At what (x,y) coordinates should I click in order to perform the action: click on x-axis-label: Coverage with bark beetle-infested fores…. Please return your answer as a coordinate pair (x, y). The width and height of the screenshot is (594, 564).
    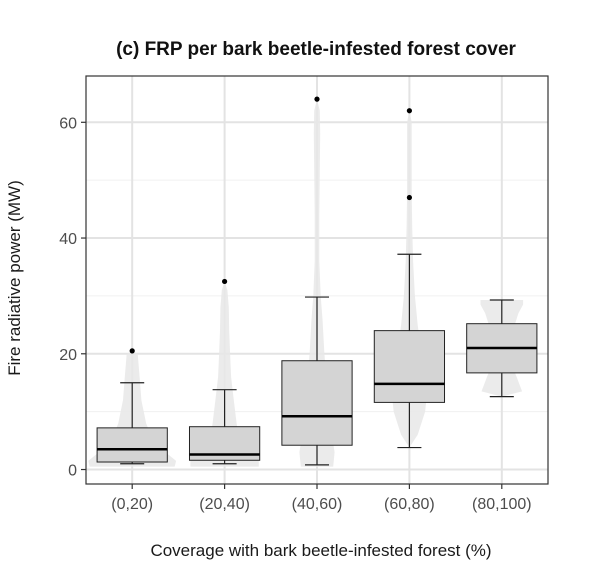
    Looking at the image, I should click on (320, 550).